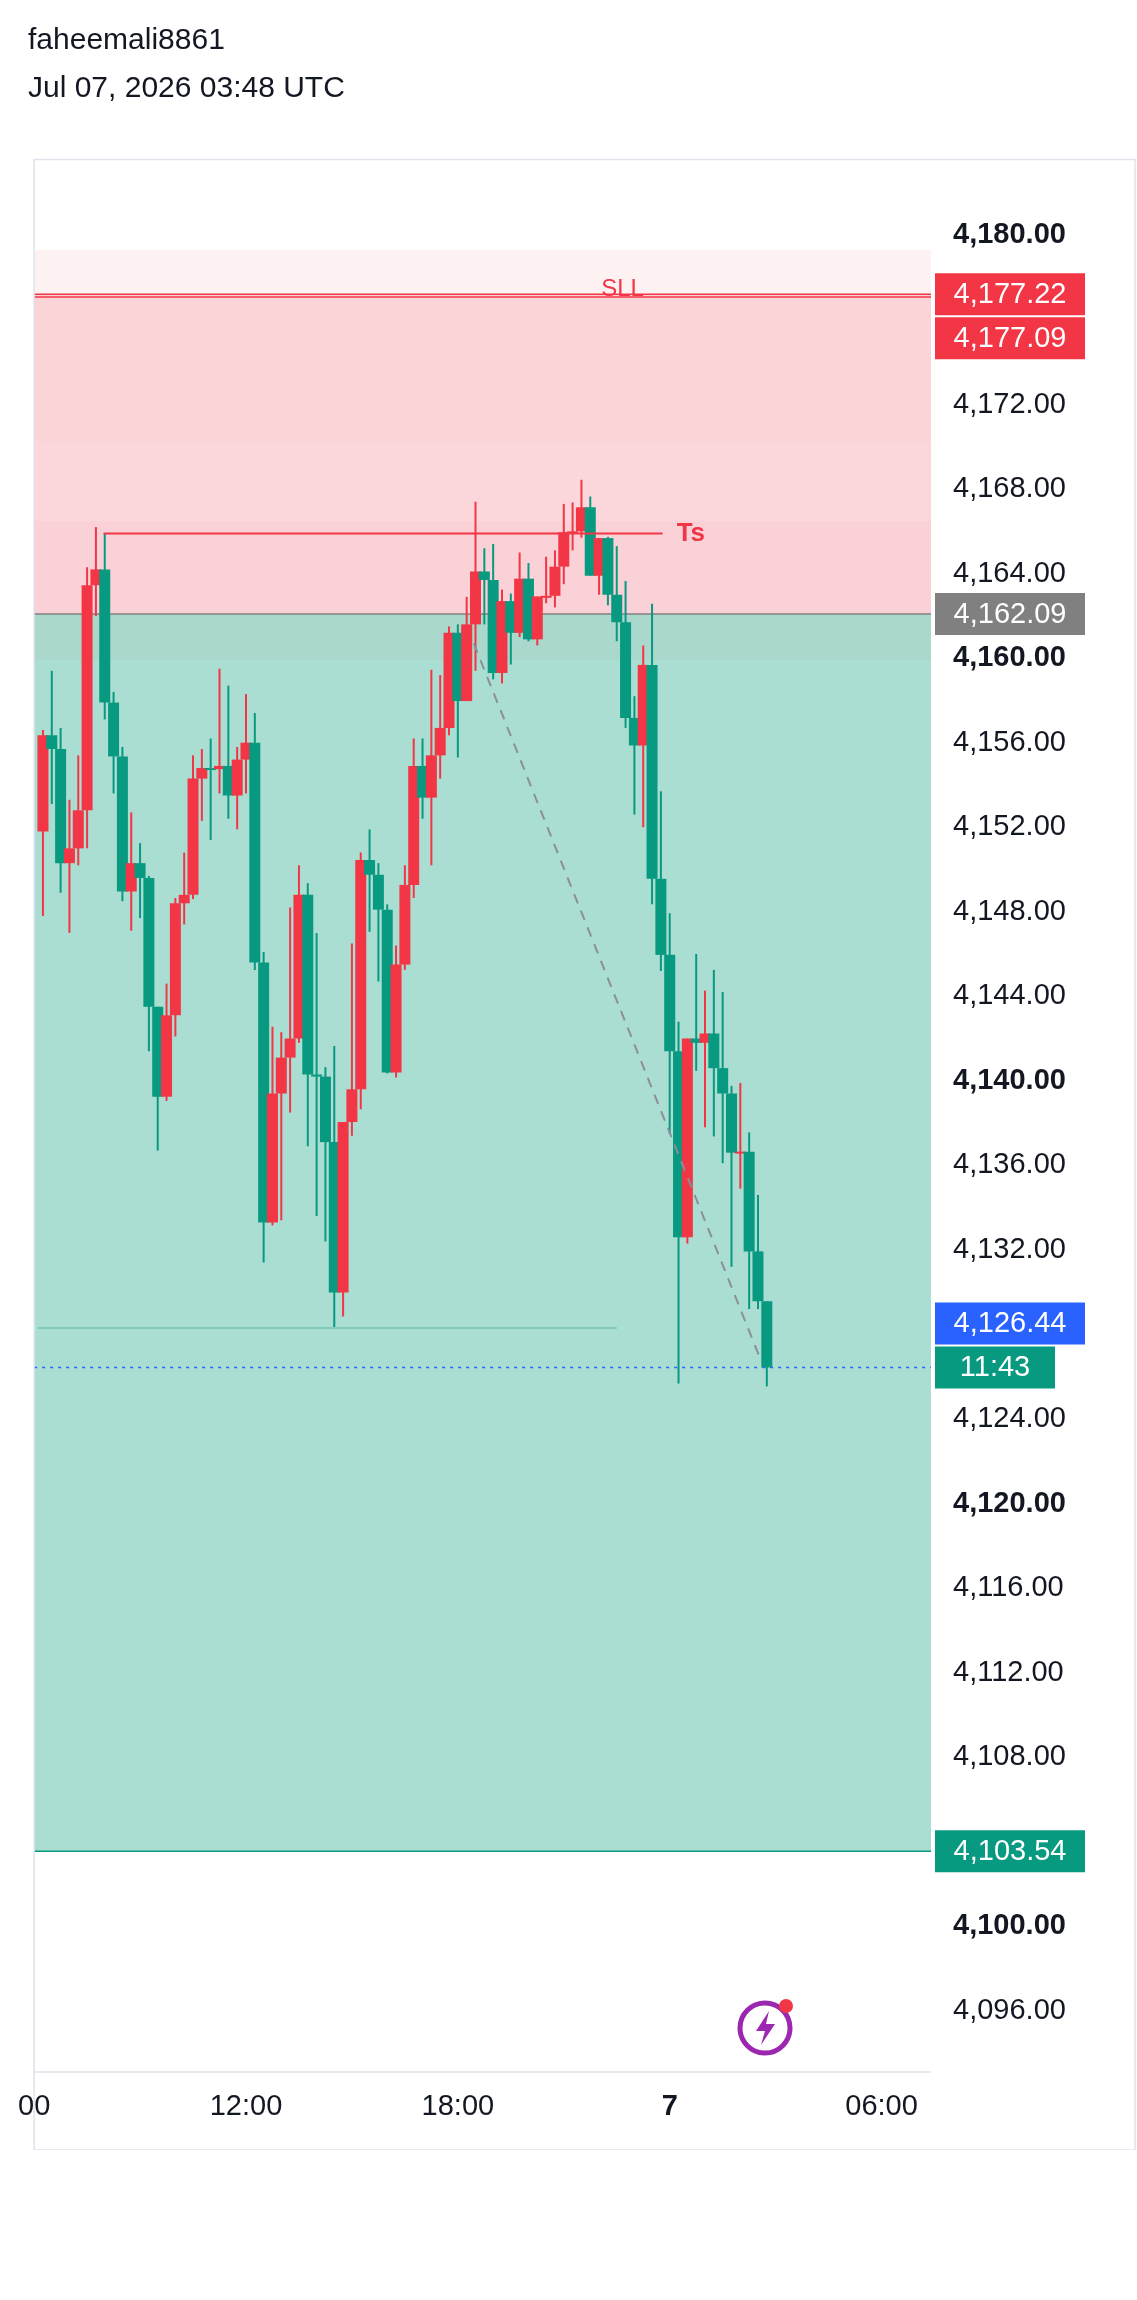  Describe the element at coordinates (126, 39) in the screenshot. I see `chart-title: faheemali8861` at that location.